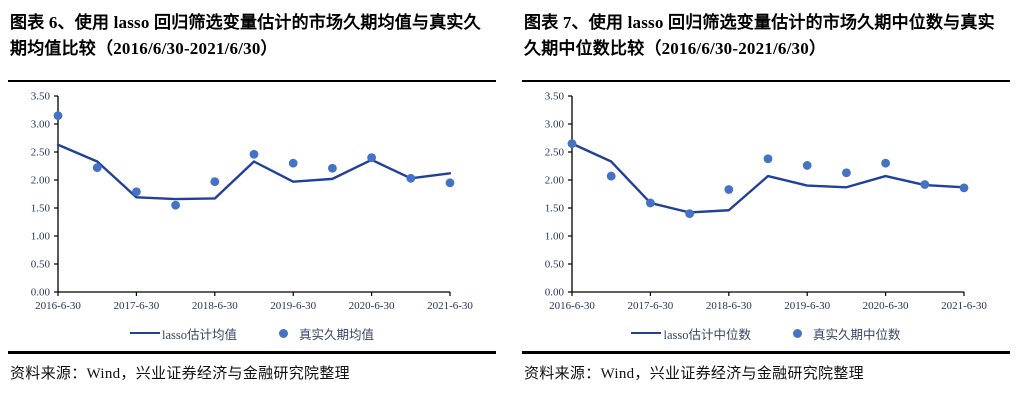 The image size is (1020, 407). Describe the element at coordinates (694, 374) in the screenshot. I see `figure-7-source-note: 资料来源：Wind，兴业证券经济与金融研究院整理` at that location.